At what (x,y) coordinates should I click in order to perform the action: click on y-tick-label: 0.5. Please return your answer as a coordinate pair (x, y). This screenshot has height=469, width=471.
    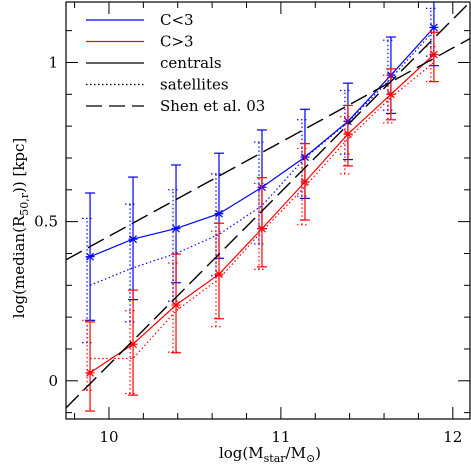
    Looking at the image, I should click on (46, 222).